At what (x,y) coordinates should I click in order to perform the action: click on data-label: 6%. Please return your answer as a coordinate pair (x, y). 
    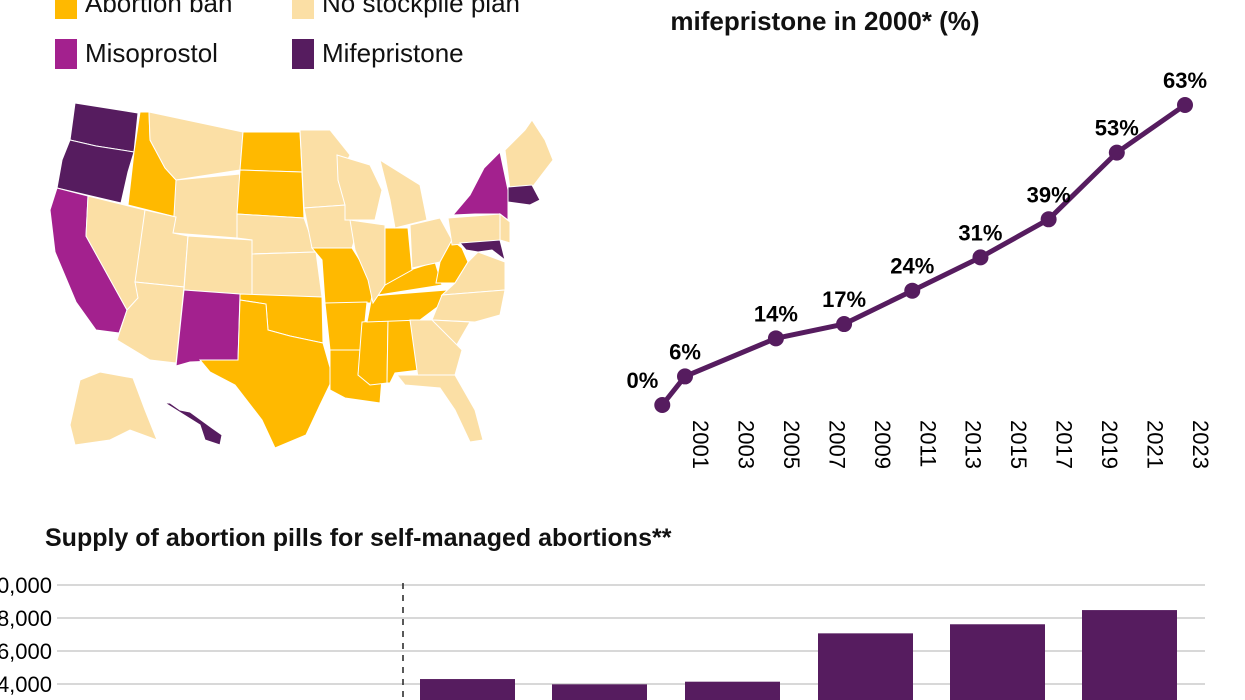
    Looking at the image, I should click on (685, 351).